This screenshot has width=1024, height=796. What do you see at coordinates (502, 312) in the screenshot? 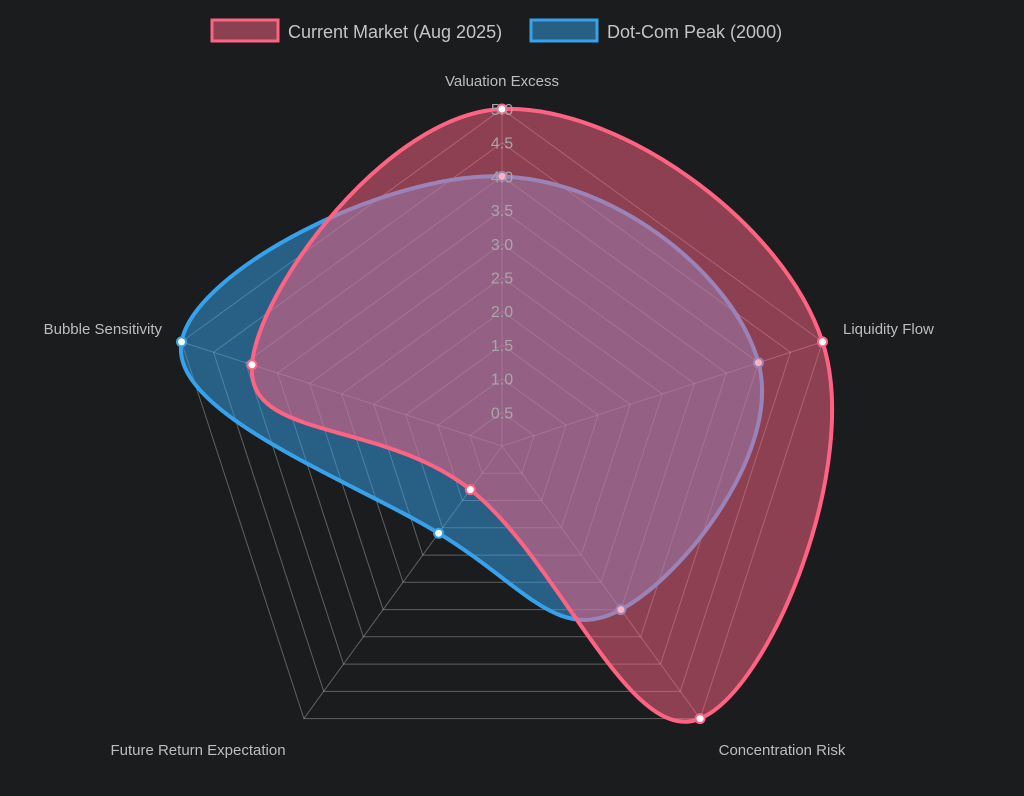
I see `tick-label-4: 2.0` at bounding box center [502, 312].